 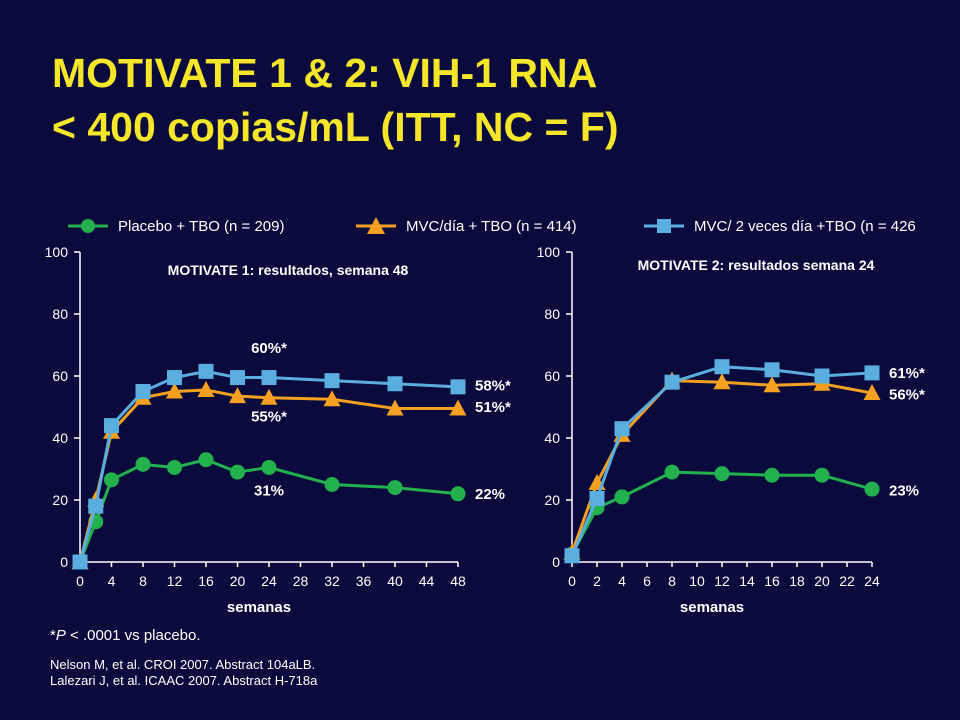 I want to click on chart2-title: MOTIVATE 2: resultados semana 24, so click(x=756, y=265).